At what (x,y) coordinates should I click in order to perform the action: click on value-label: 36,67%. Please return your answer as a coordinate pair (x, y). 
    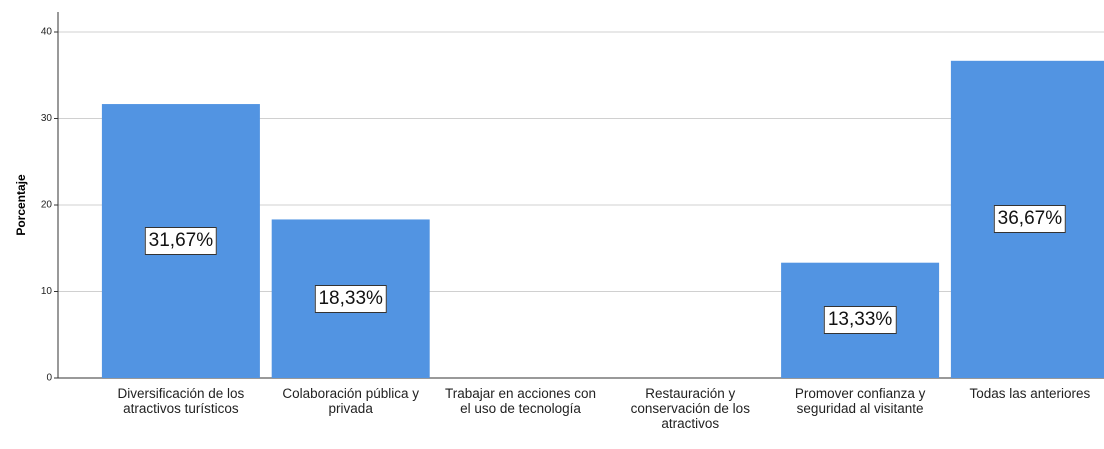
    Looking at the image, I should click on (1030, 219).